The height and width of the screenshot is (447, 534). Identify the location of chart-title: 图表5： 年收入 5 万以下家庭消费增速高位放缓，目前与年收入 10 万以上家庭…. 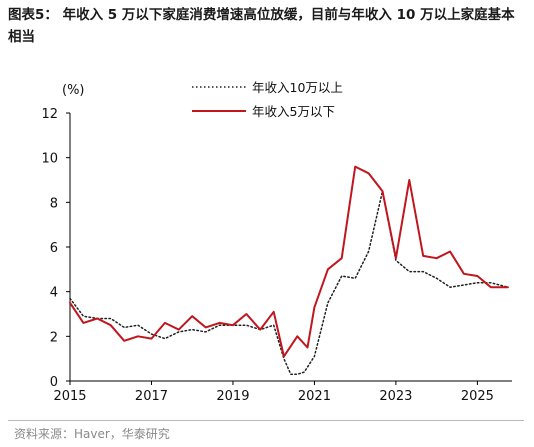
(261, 26).